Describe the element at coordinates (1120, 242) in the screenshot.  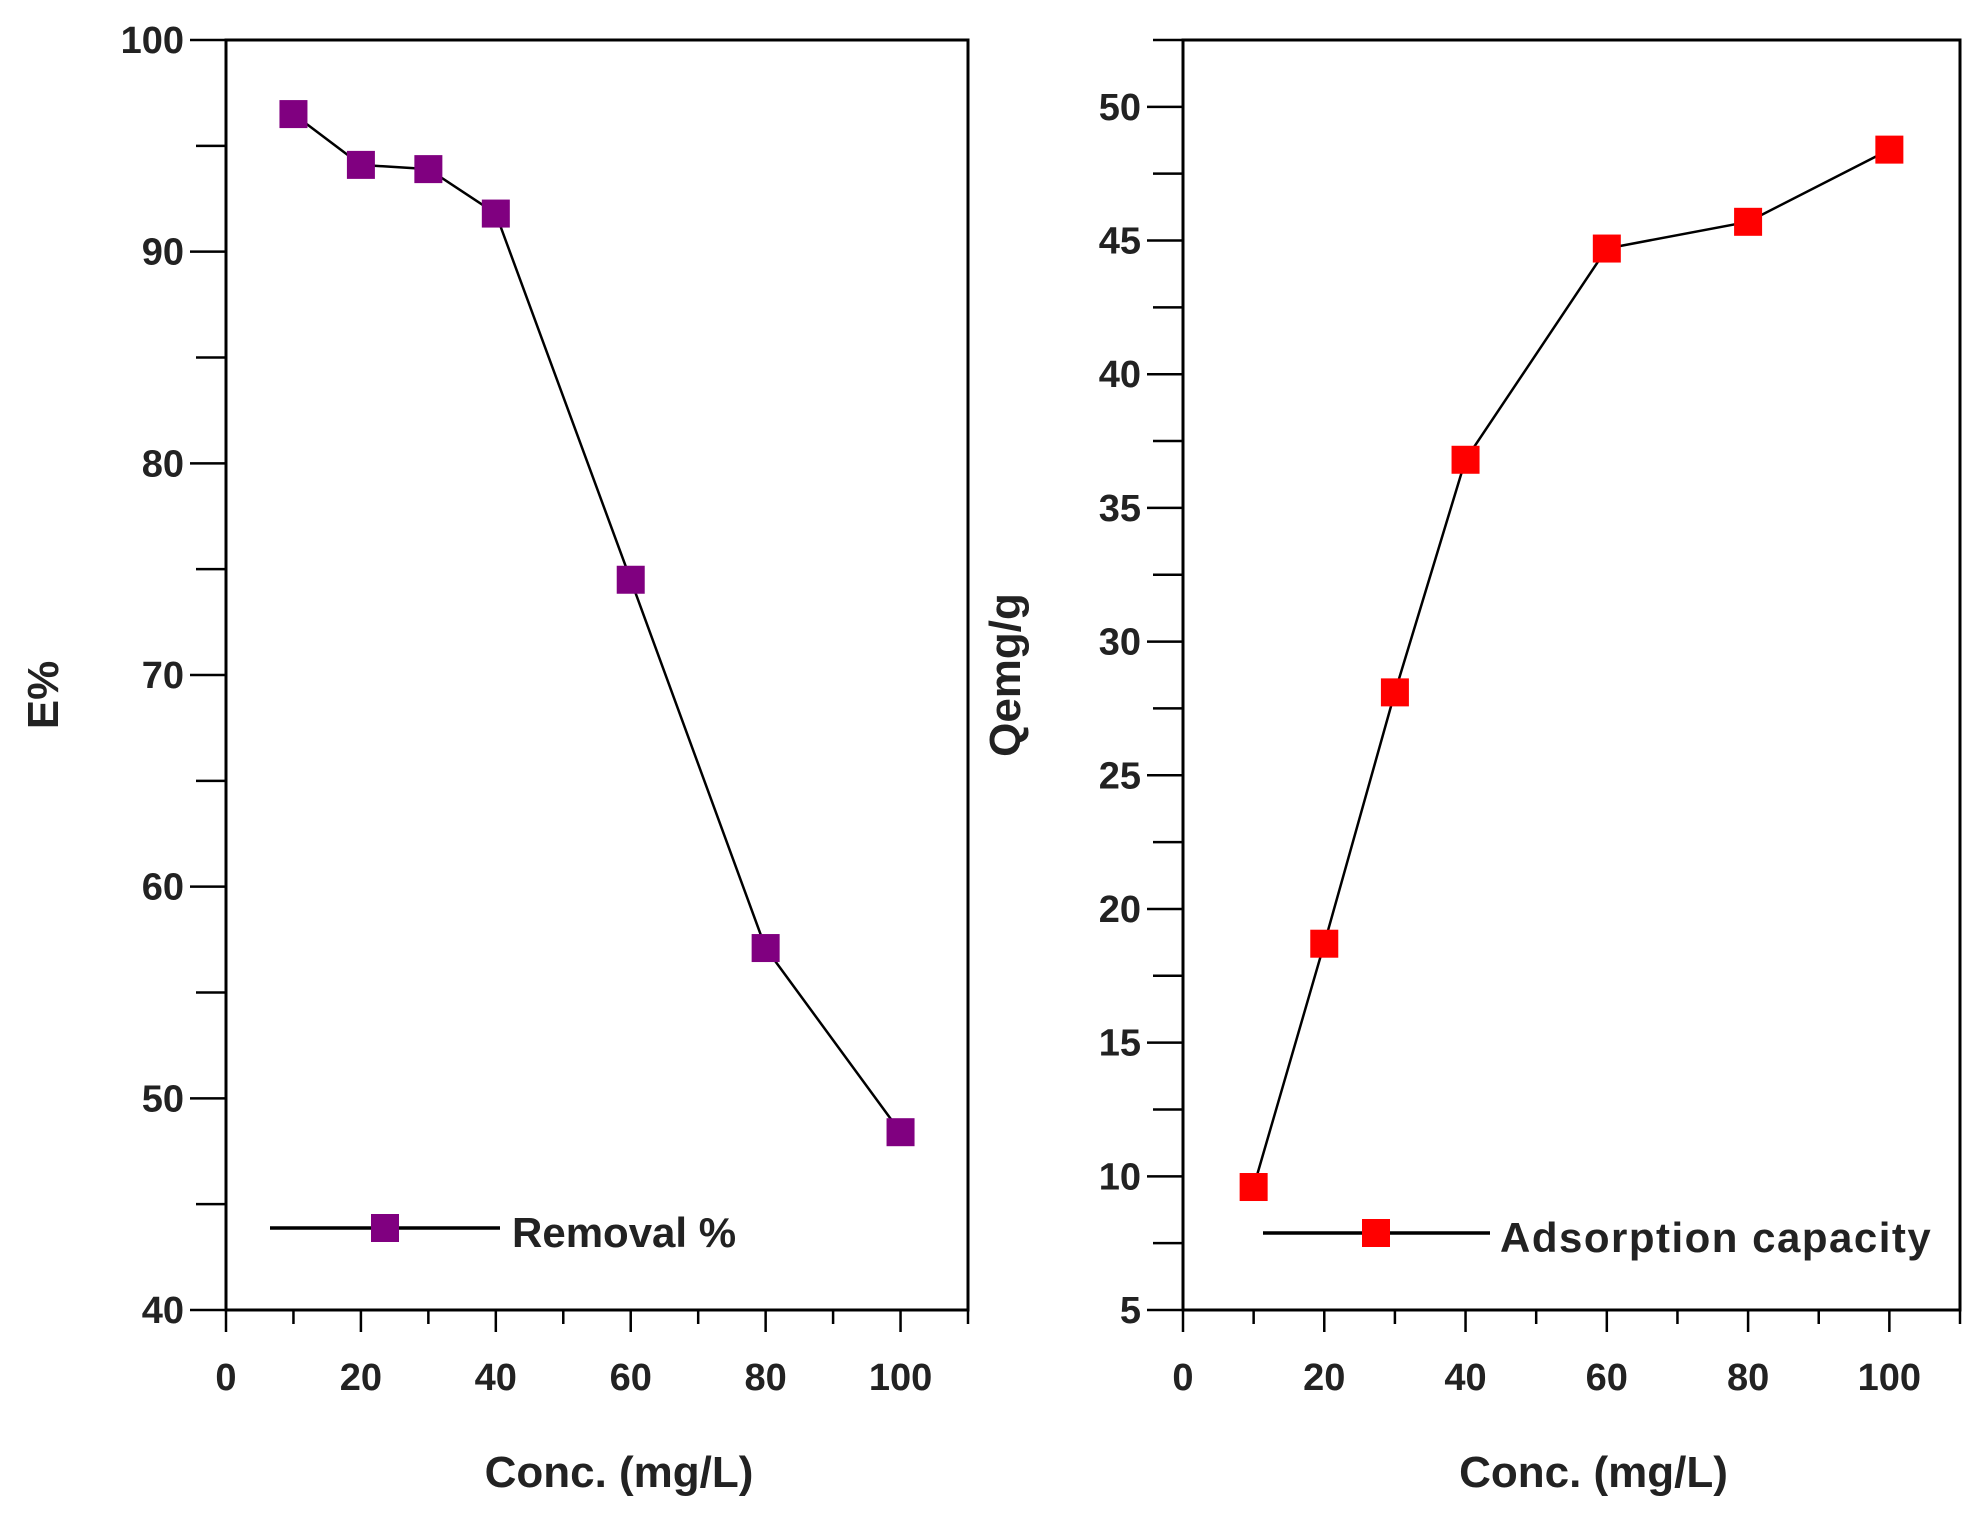
I see `y-tick-label: 45` at that location.